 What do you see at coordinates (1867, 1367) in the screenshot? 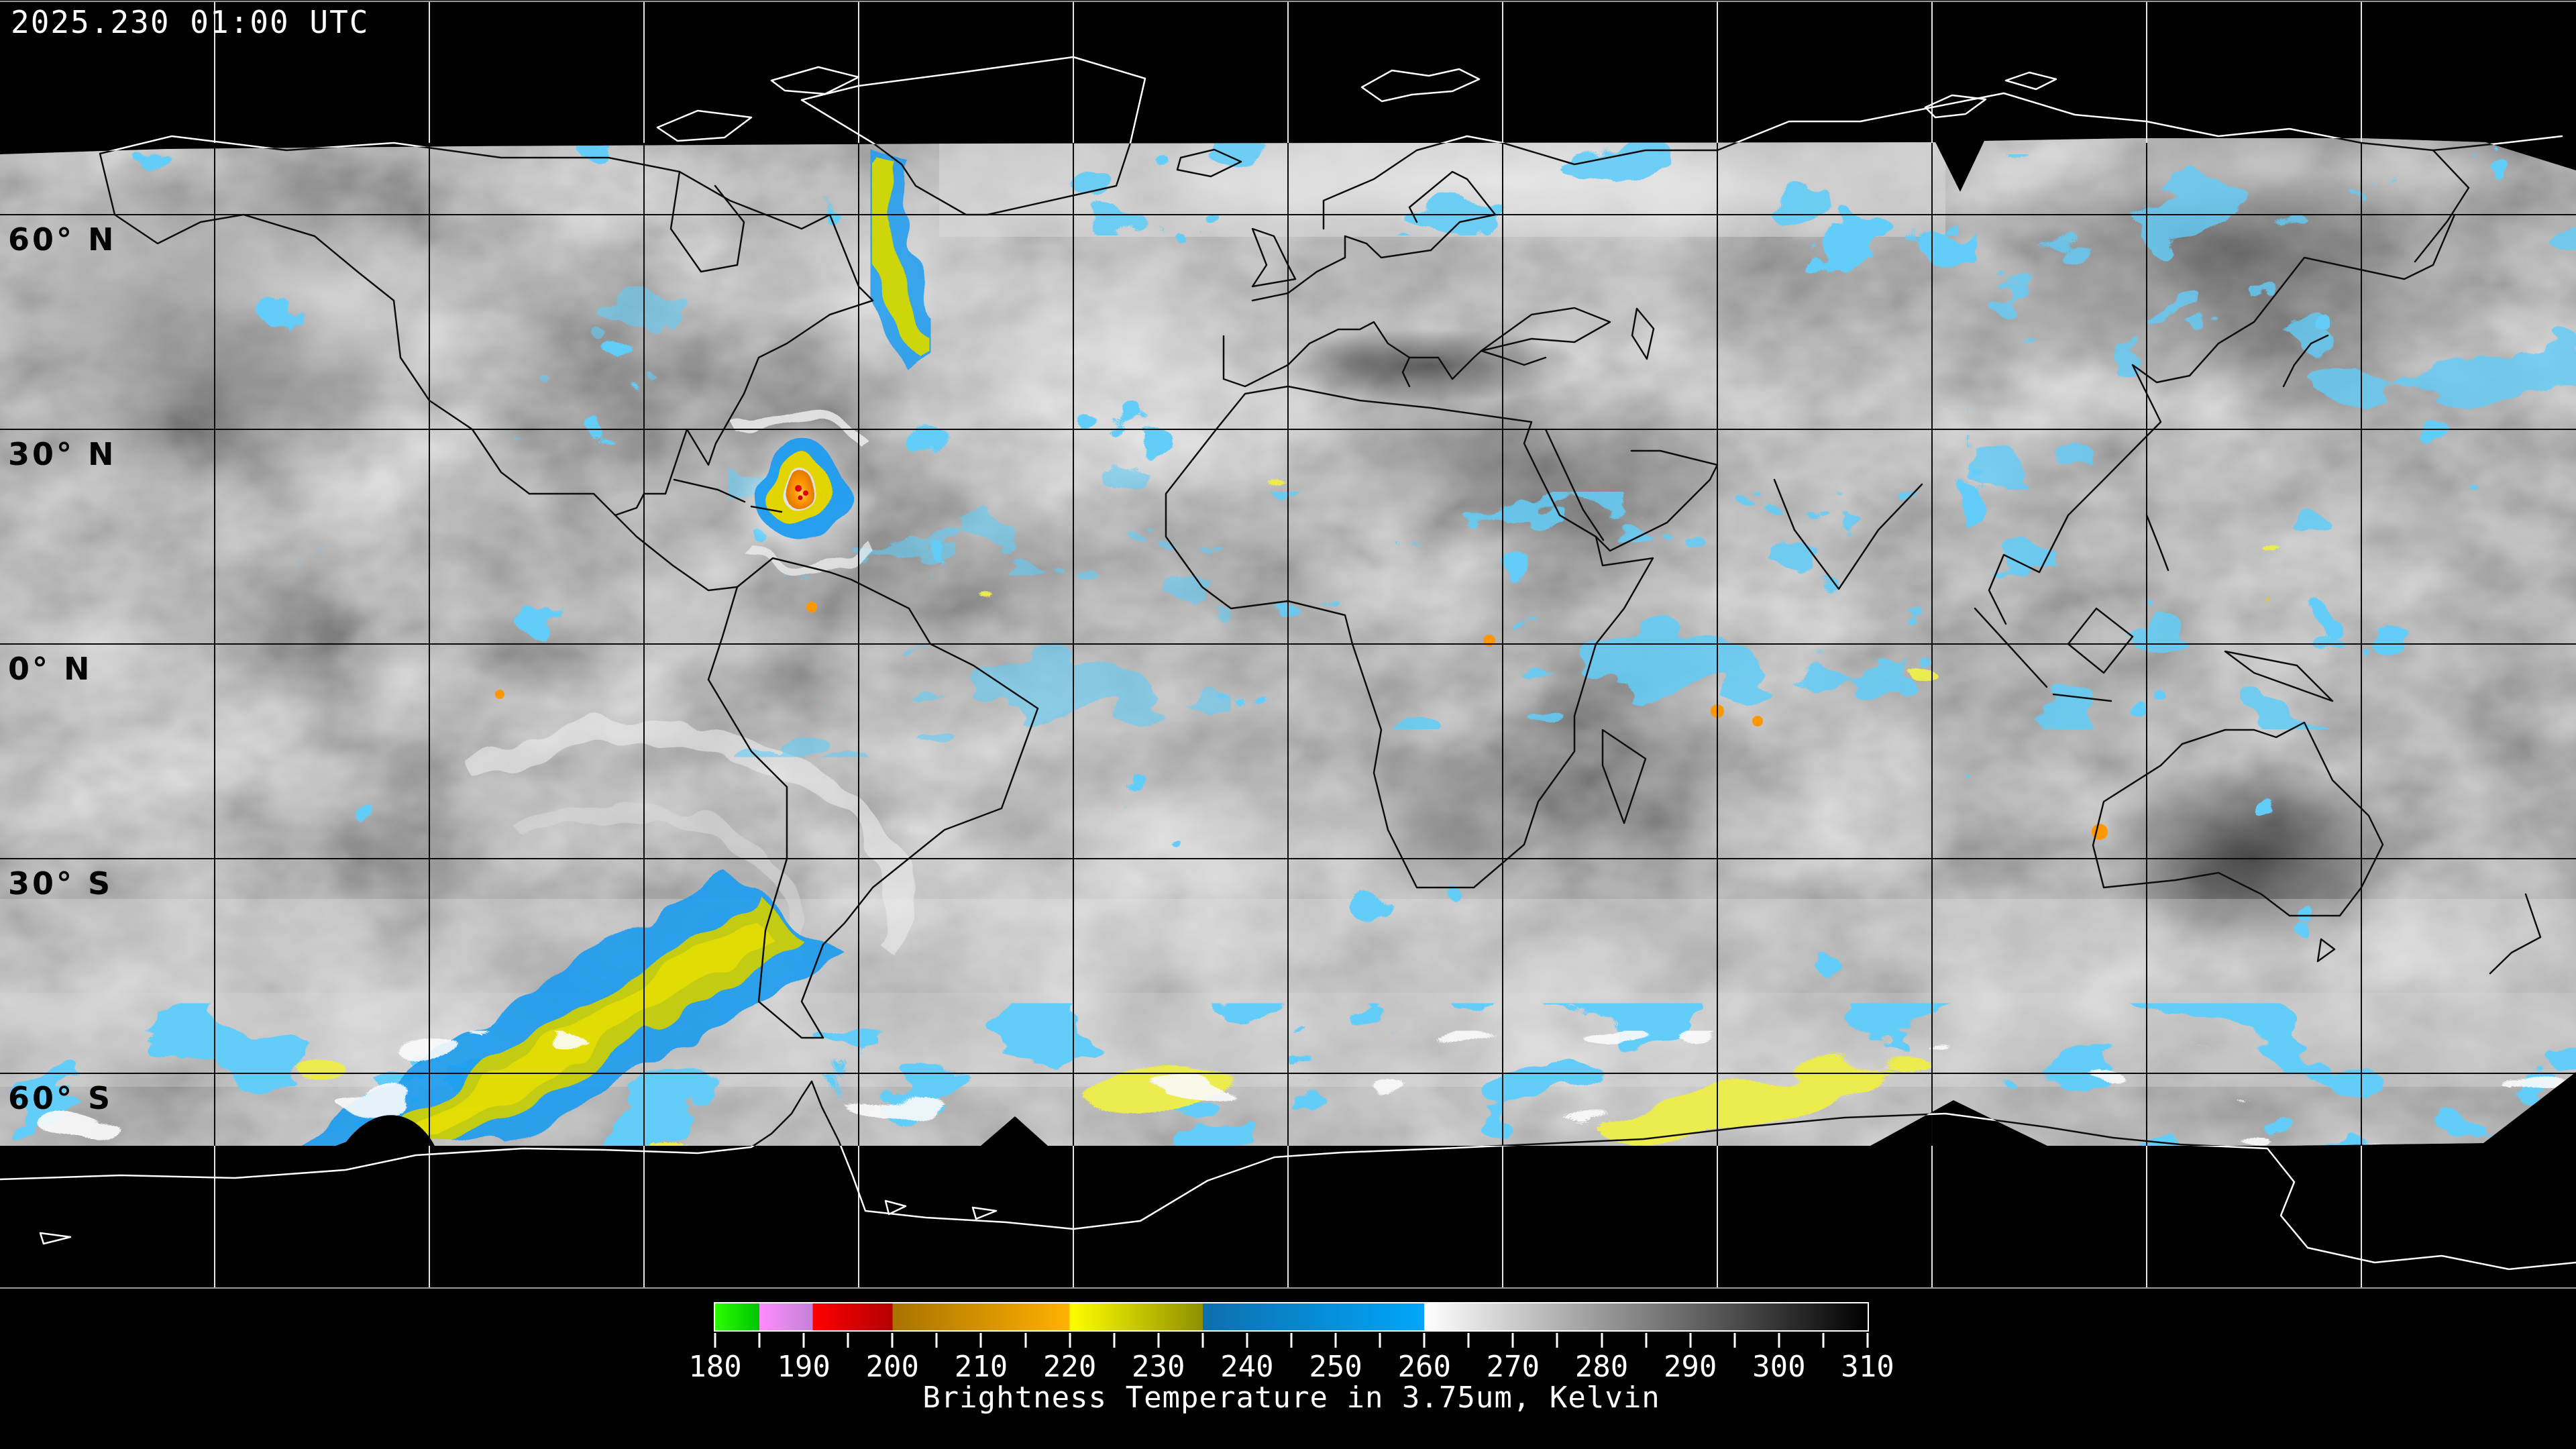
I see `colorbar-tick-label: 310` at bounding box center [1867, 1367].